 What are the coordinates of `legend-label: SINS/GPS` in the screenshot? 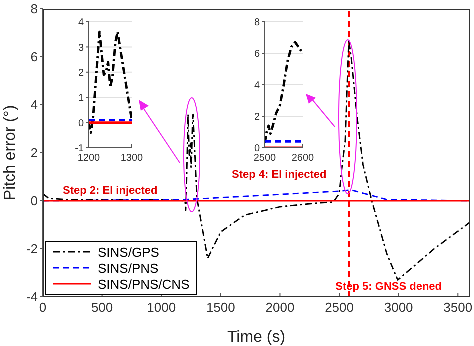 It's located at (129, 252).